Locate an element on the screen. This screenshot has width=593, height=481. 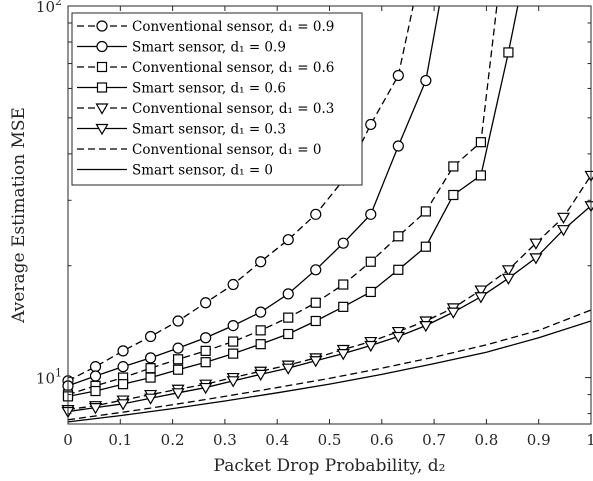
legend-label-conventional-sensor-d-0-9: Conventional sensor, d₁ = 0.9 is located at coordinates (233, 27).